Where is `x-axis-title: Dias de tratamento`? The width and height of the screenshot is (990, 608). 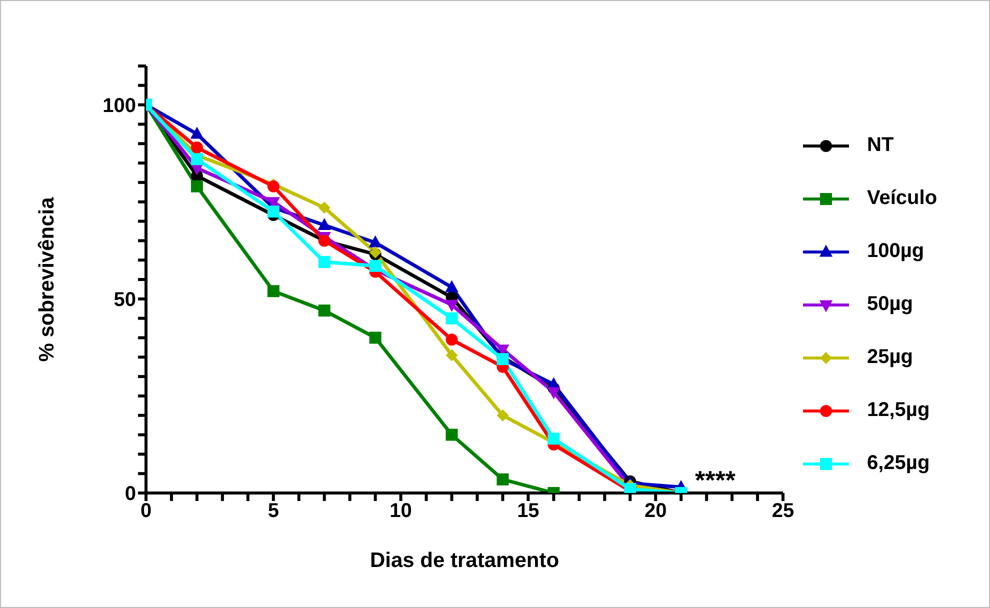
x-axis-title: Dias de tratamento is located at coordinates (465, 560).